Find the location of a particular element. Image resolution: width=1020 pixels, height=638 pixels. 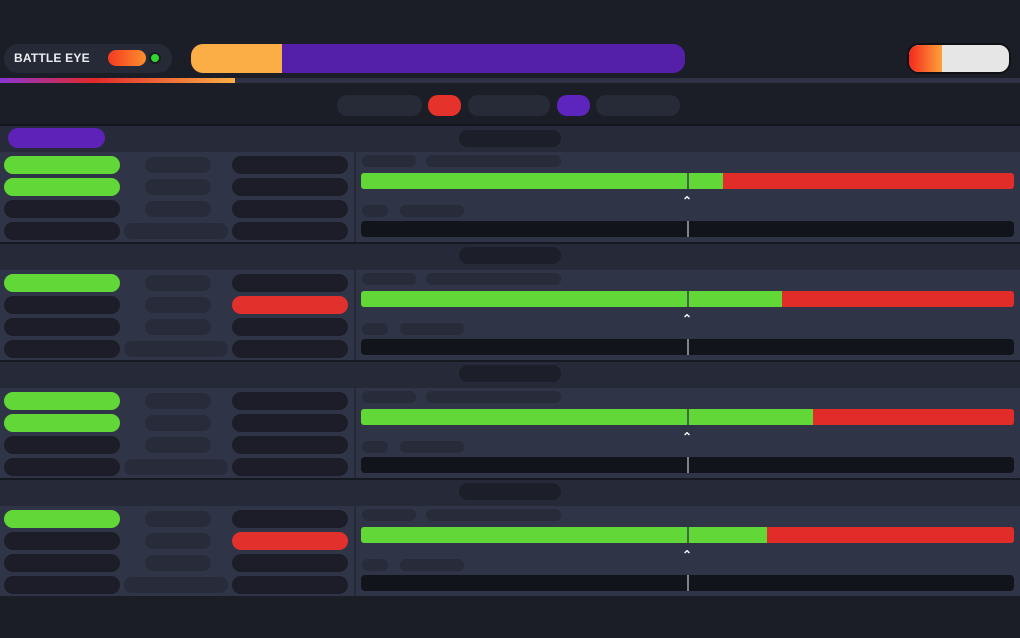

status-dot-icon is located at coordinates (155, 58).